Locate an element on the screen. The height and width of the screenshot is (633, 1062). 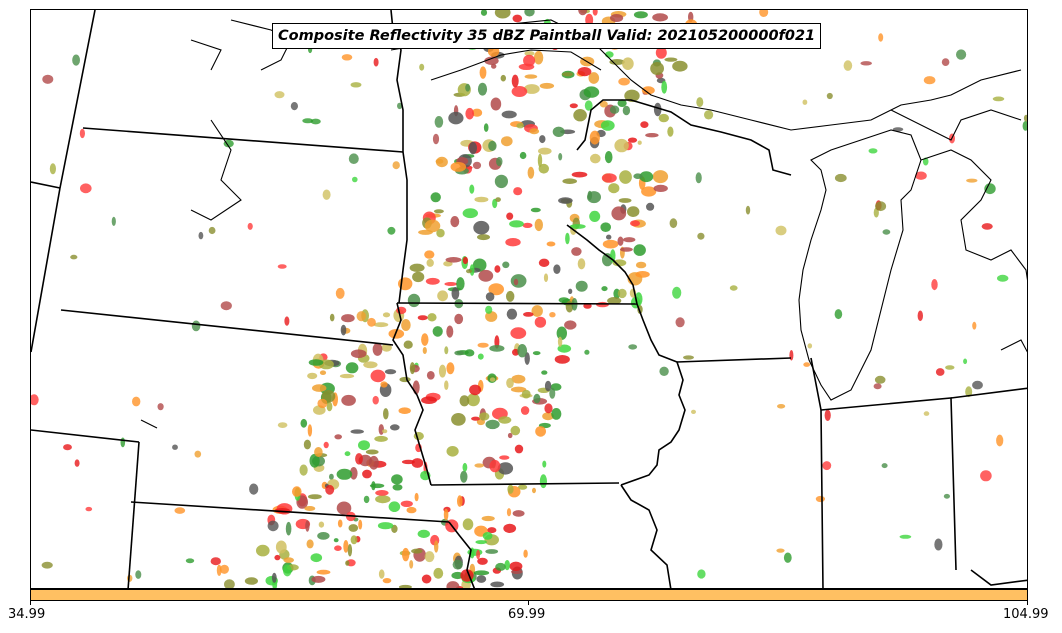
colorbar-tick-label-left: 34.99 is located at coordinates (27, 614).